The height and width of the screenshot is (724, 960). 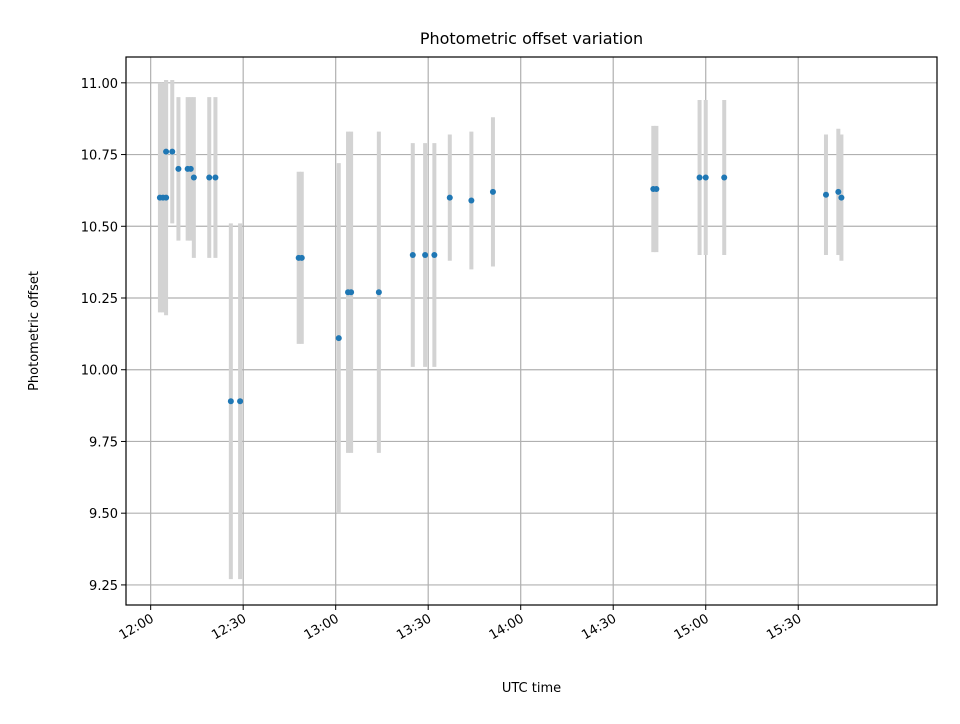 I want to click on y-tick-label: 10.50, so click(x=99, y=227).